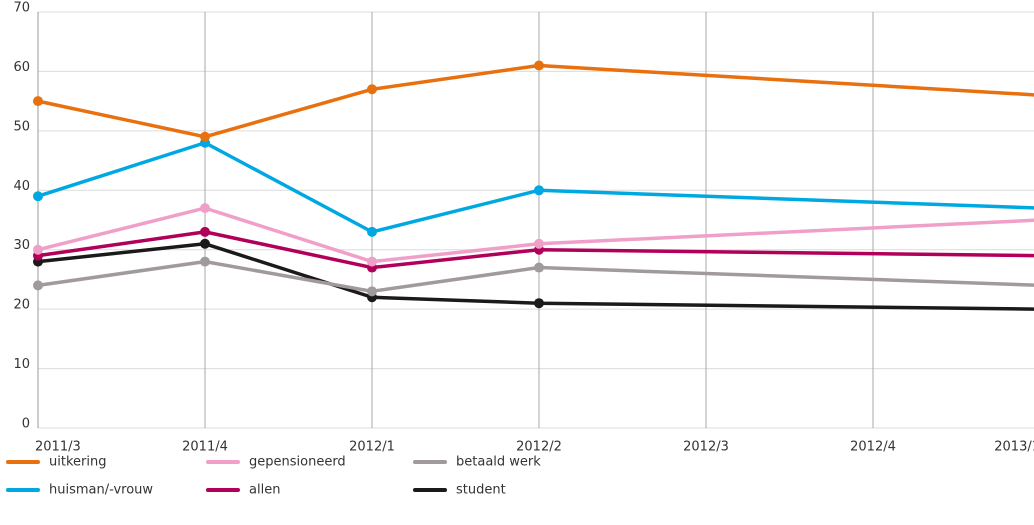  I want to click on x-tick-label: 2011/3, so click(58, 447).